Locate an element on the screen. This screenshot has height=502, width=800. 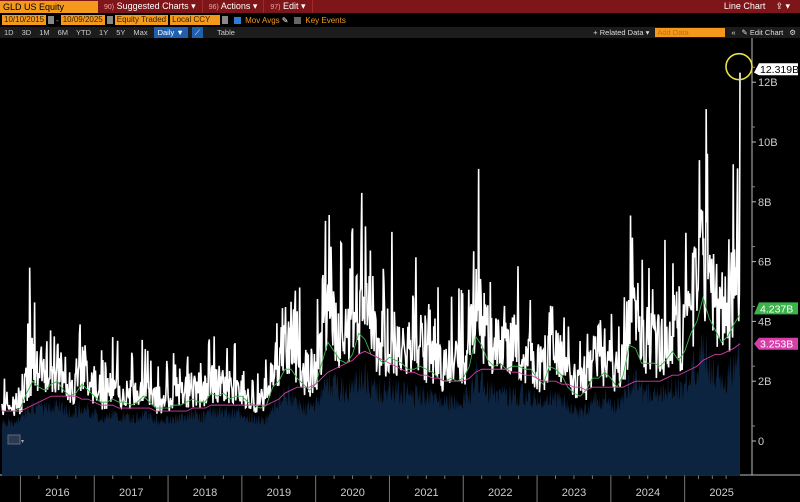
period-button-6m: 6M is located at coordinates (63, 32).